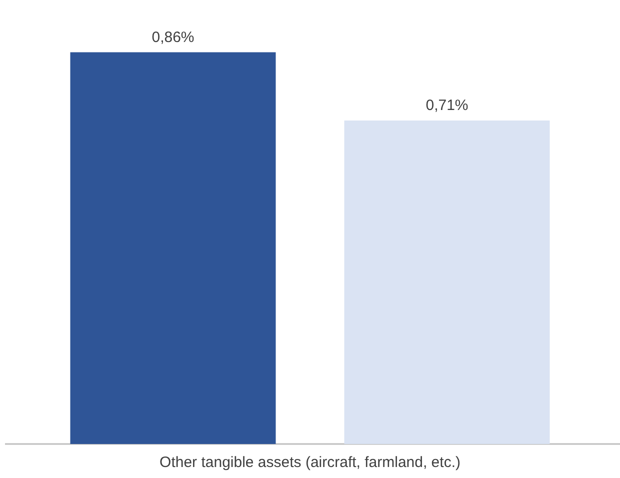 The image size is (620, 478). Describe the element at coordinates (173, 37) in the screenshot. I see `data-label: 0,86%` at that location.